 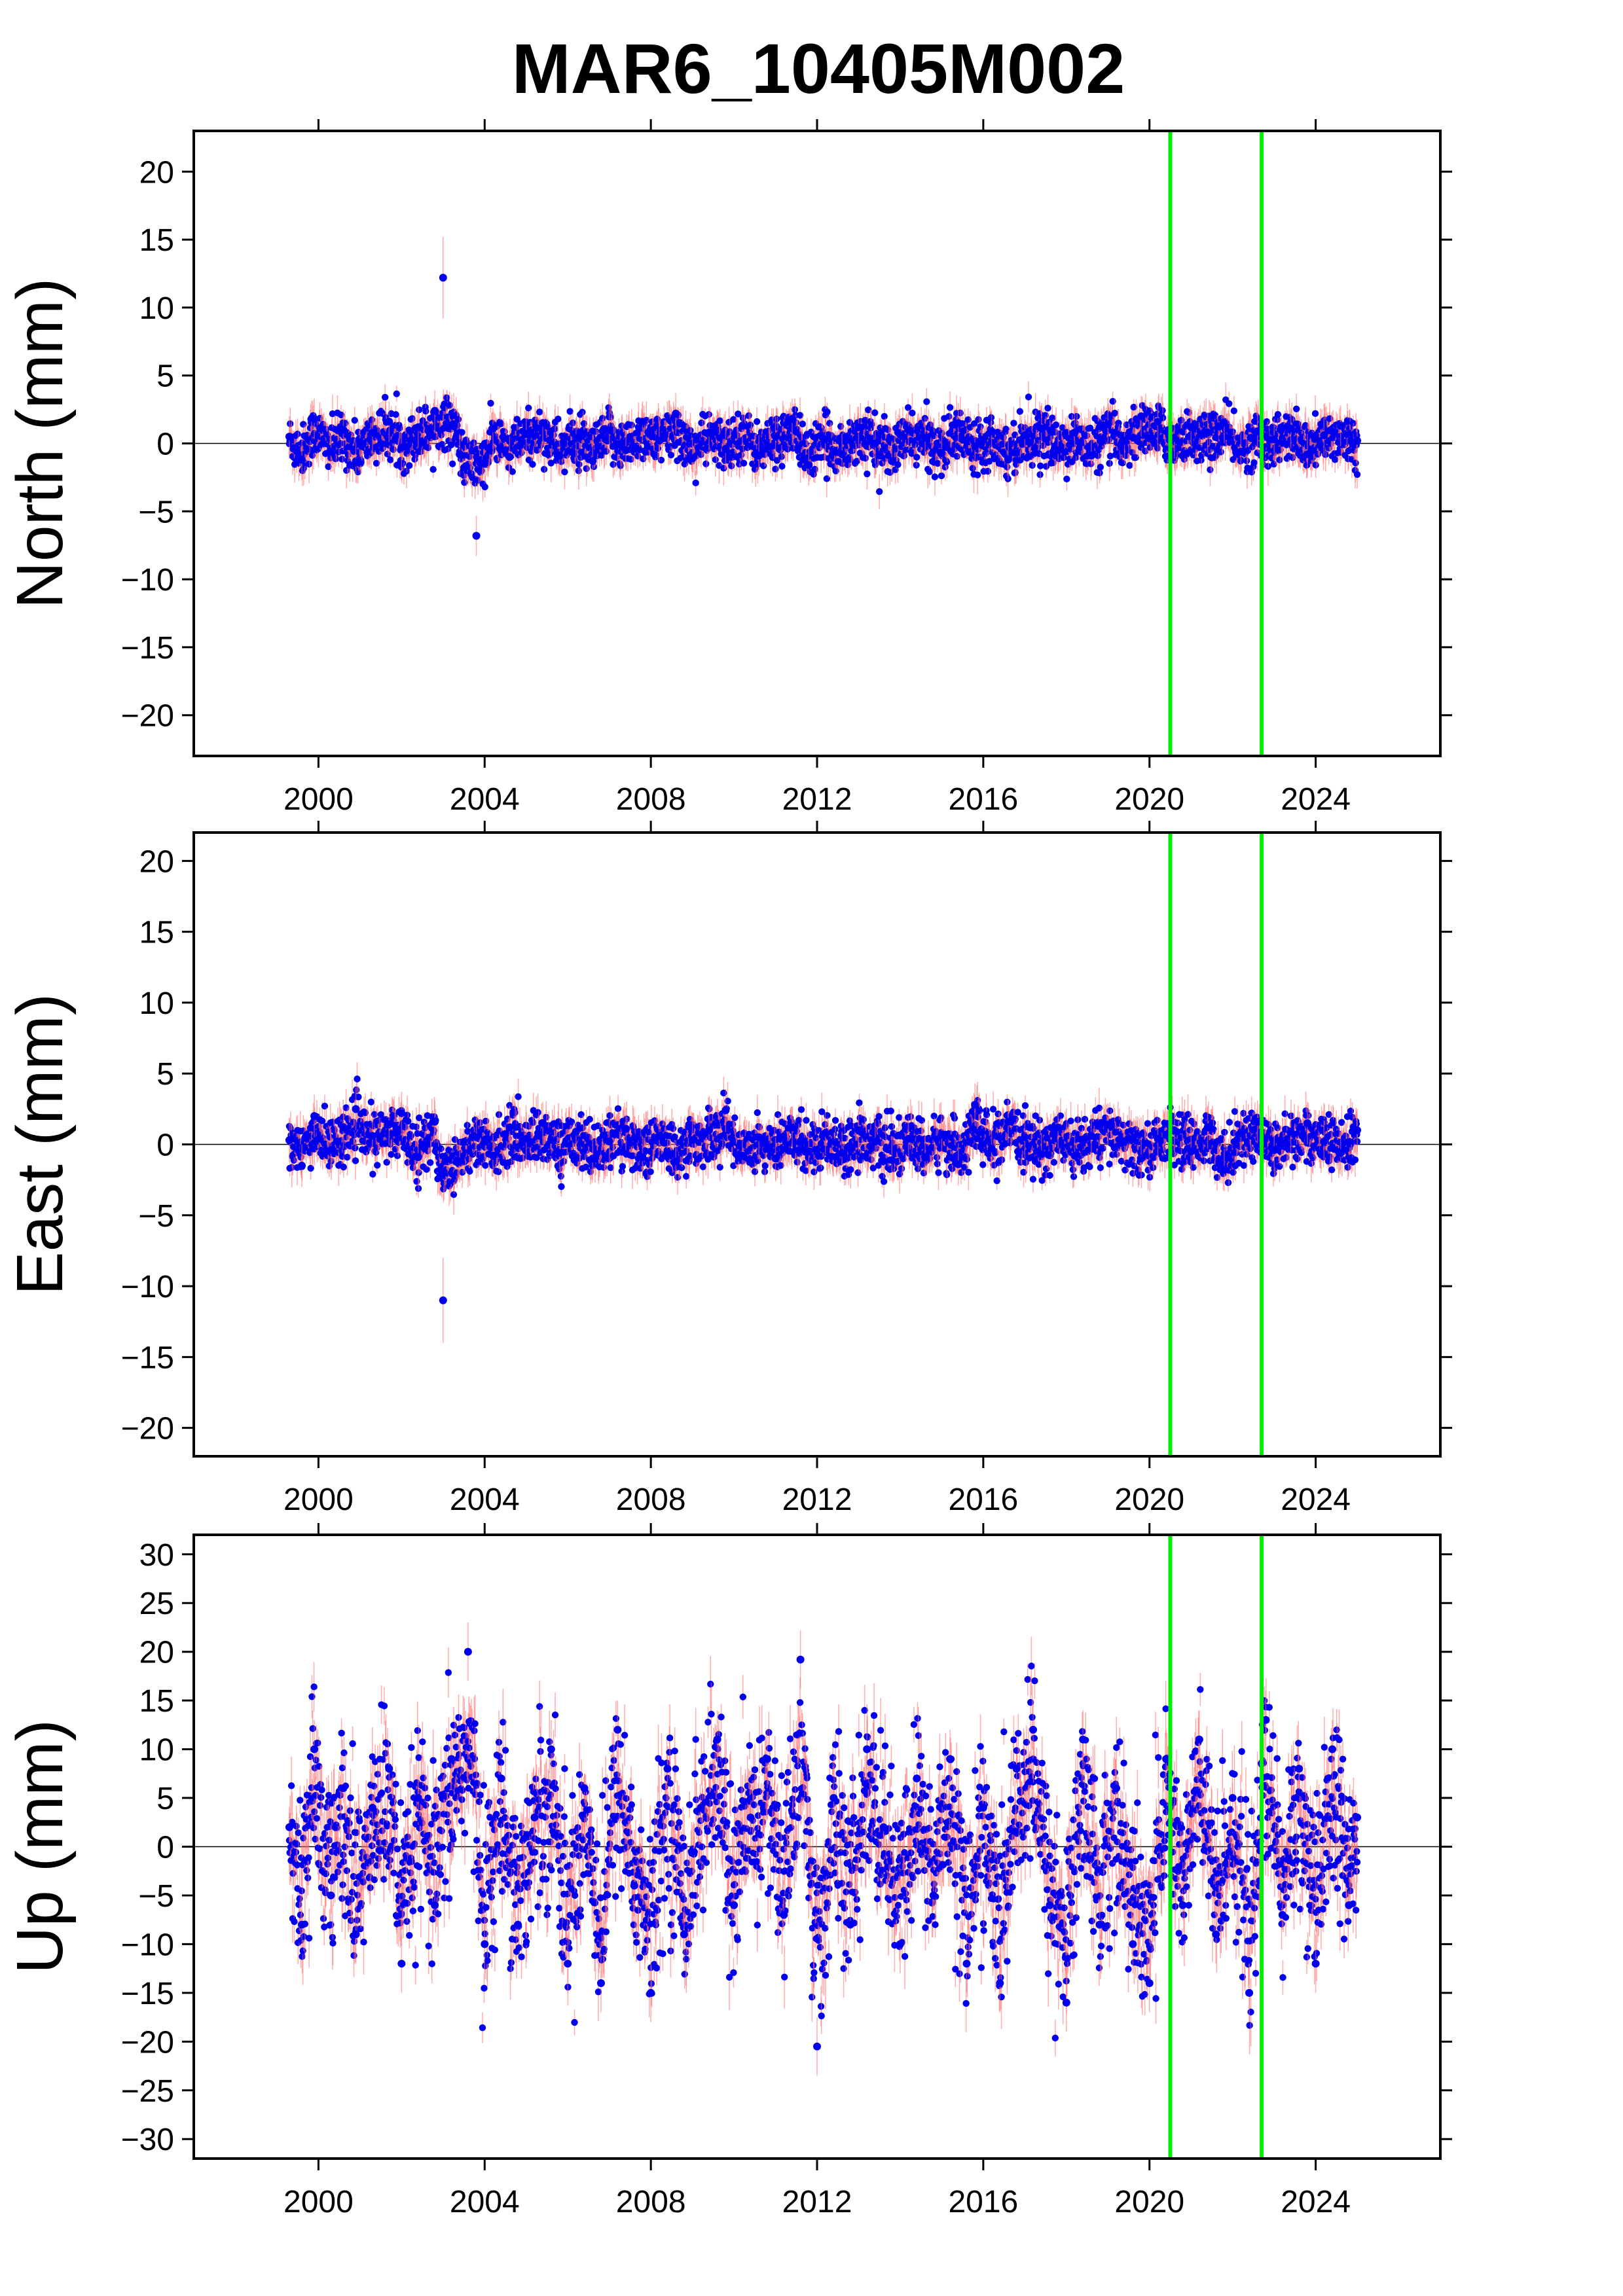 What do you see at coordinates (817, 1499) in the screenshot?
I see `x-tick-label: 2012` at bounding box center [817, 1499].